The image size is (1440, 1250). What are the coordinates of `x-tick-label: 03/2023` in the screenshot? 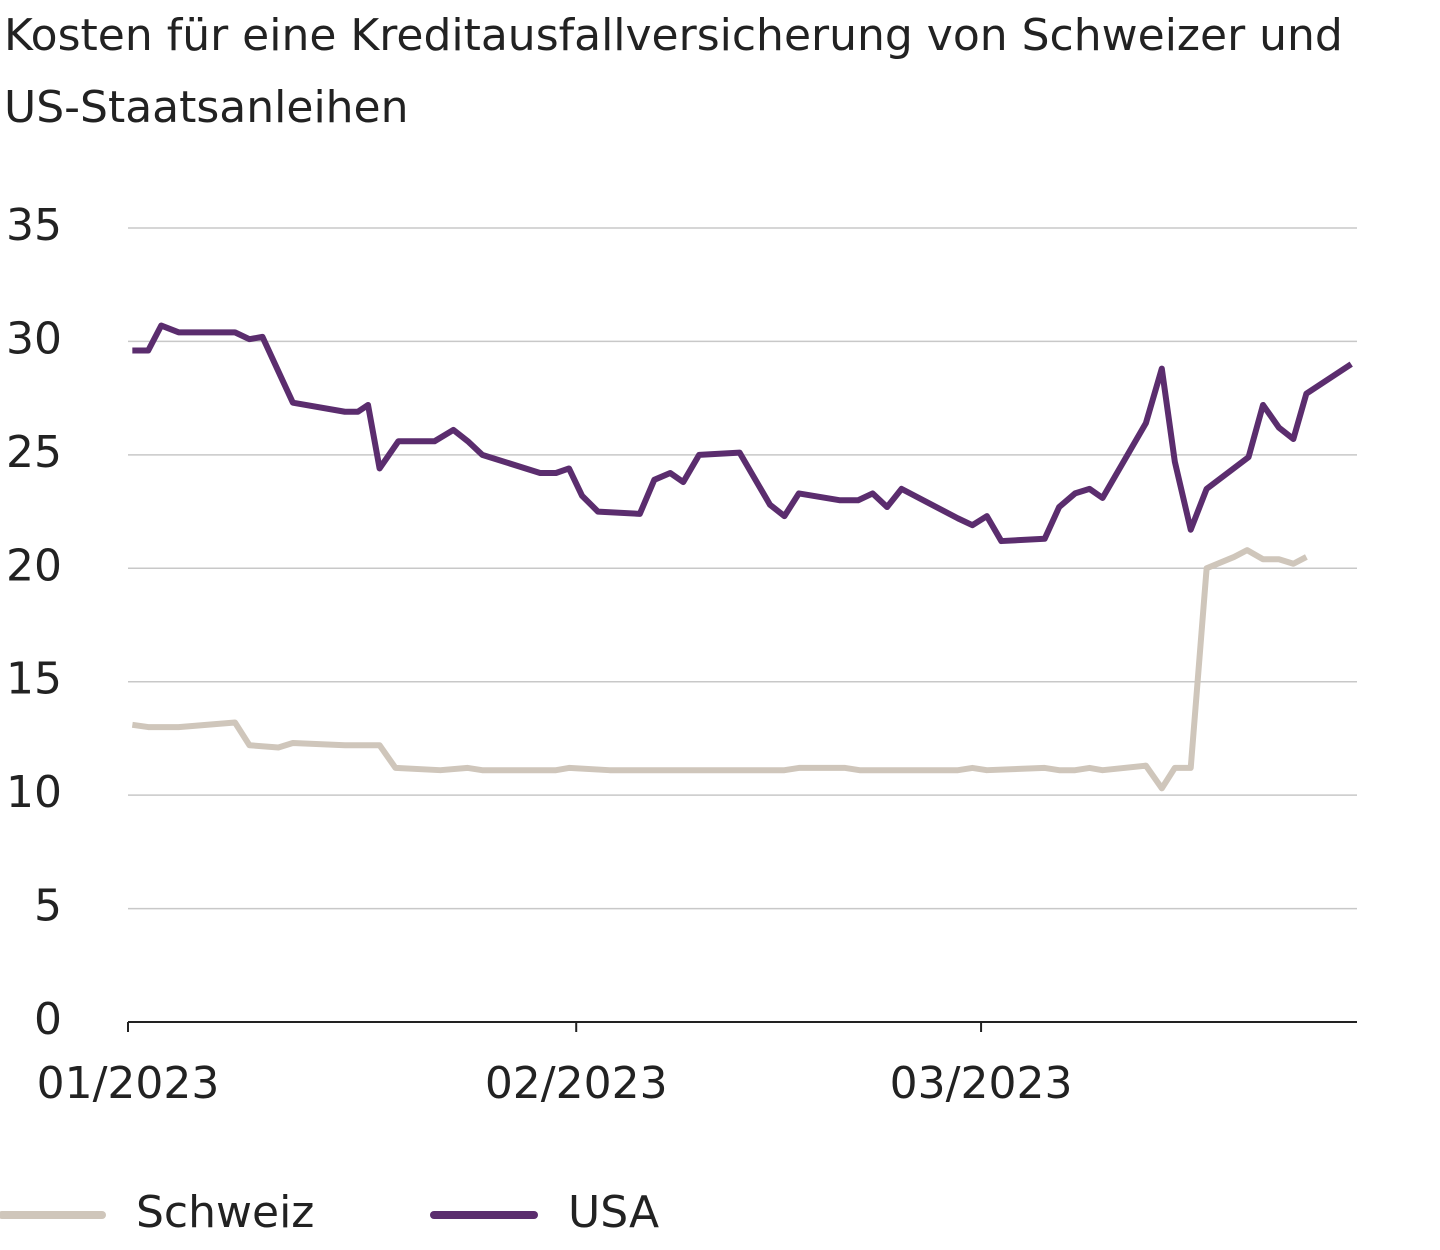 It's located at (981, 1083).